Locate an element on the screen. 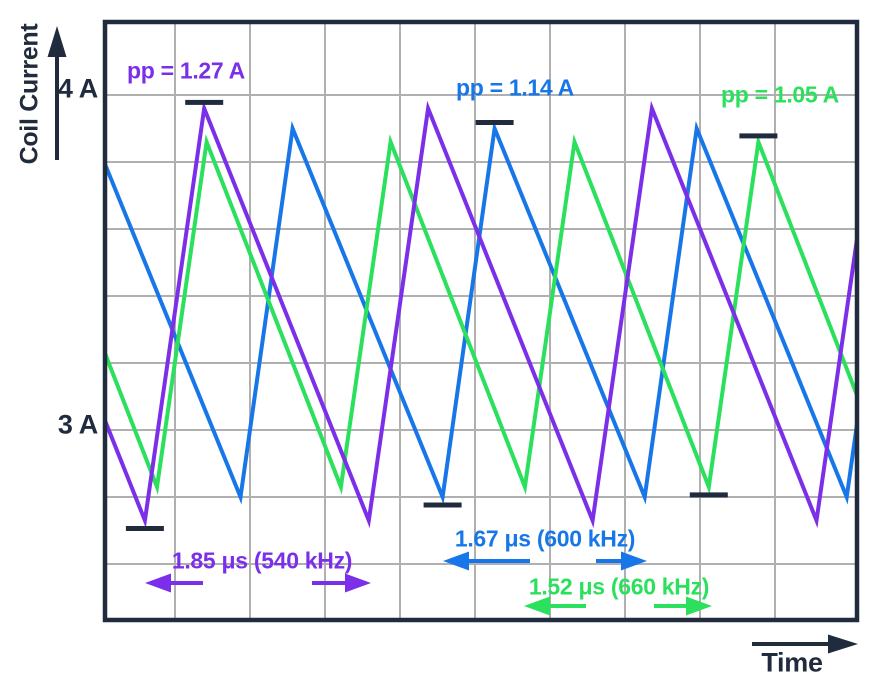 This screenshot has height=690, width=880. pp-annotation-540khz: pp = 1.27 A is located at coordinates (186, 70).